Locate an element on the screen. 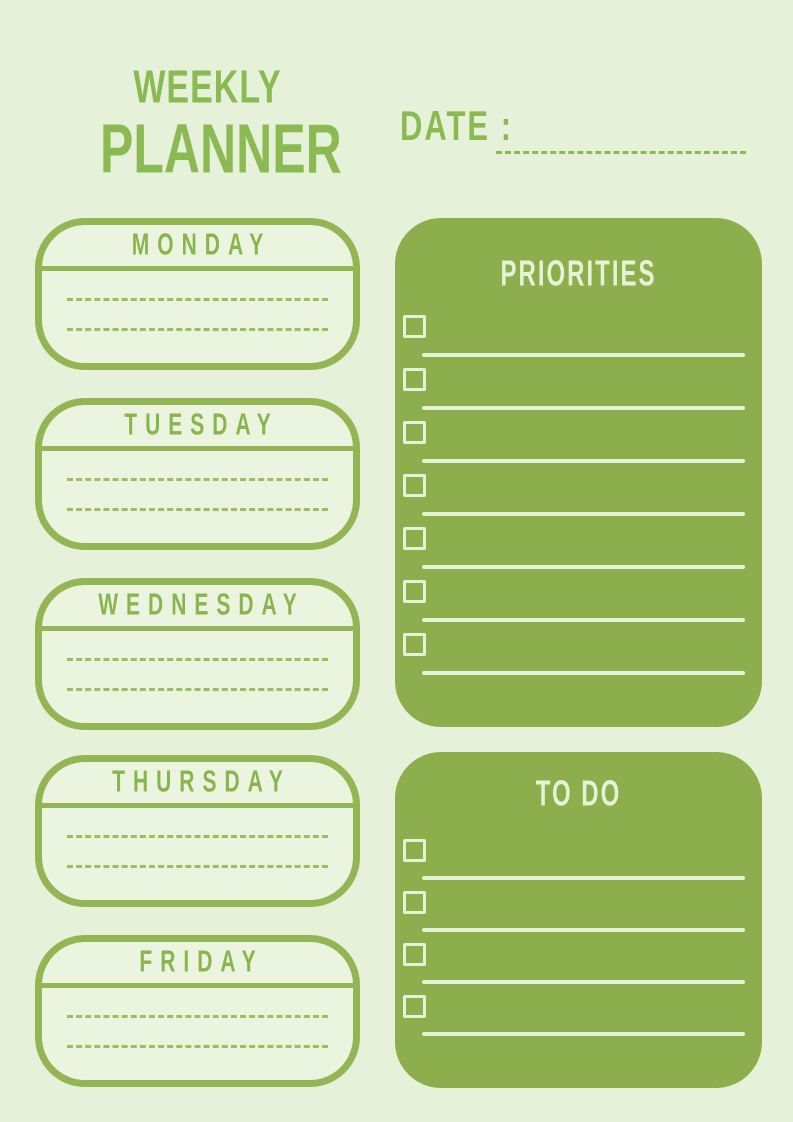  day-card-header: FRIDAY is located at coordinates (197, 965).